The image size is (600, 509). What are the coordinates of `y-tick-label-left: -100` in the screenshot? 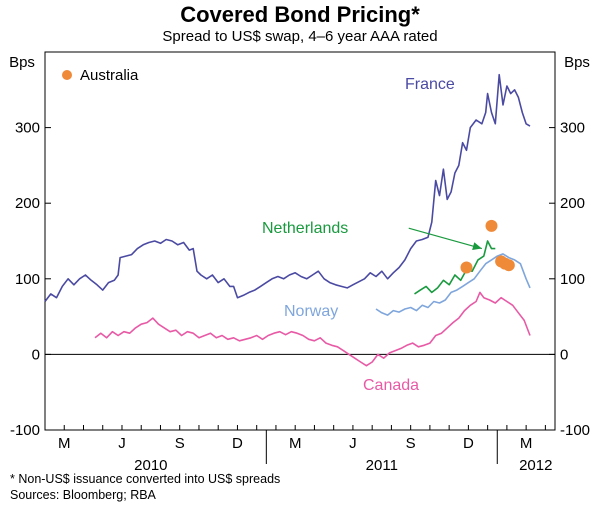 It's located at (25, 430).